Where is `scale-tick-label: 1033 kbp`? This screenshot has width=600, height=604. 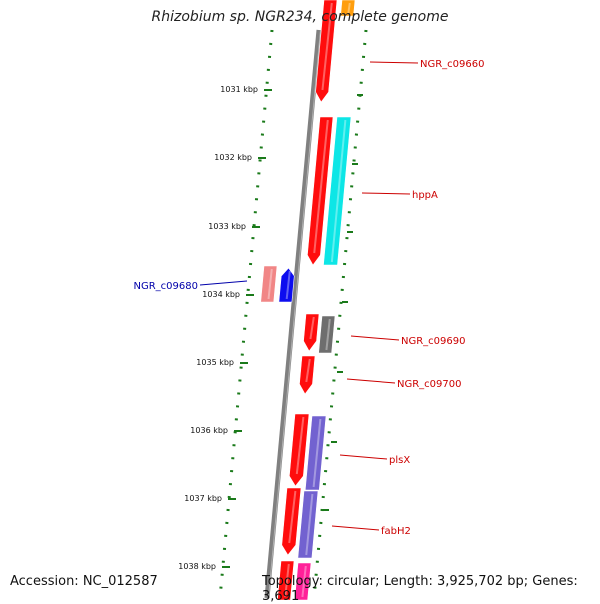
scale-tick-label: 1033 kbp is located at coordinates (227, 226).